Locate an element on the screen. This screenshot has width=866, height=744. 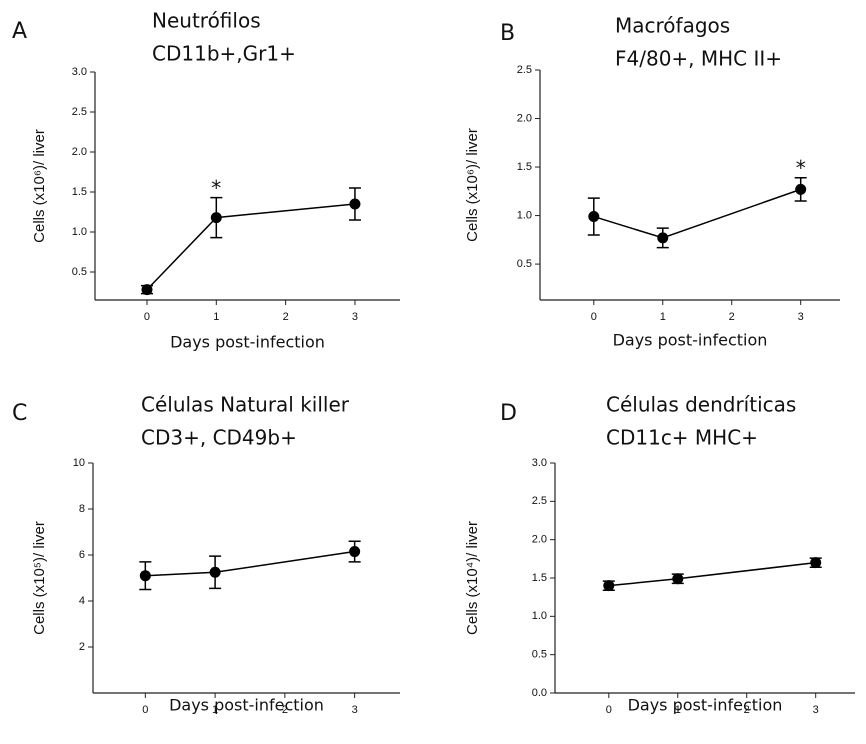
y-axis-label: Cells (x10⁴)/ liver is located at coordinates (472, 578).